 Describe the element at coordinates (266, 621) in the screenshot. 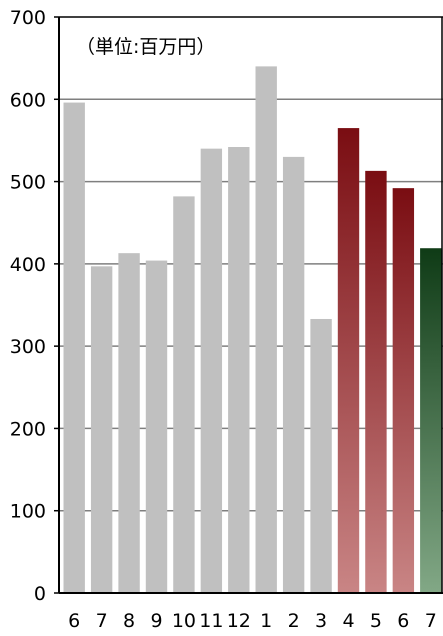

I see `x-tick-label: 1` at that location.